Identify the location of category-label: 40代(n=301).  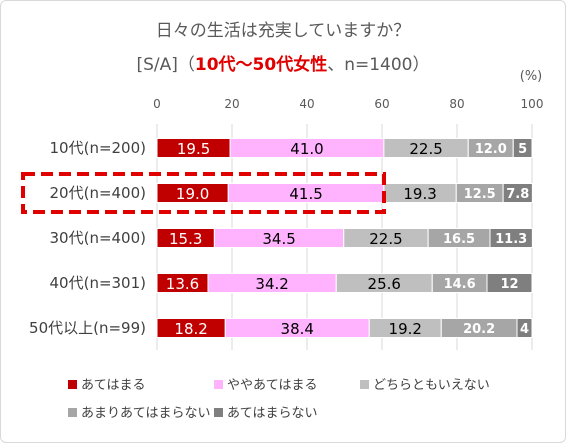
(98, 283).